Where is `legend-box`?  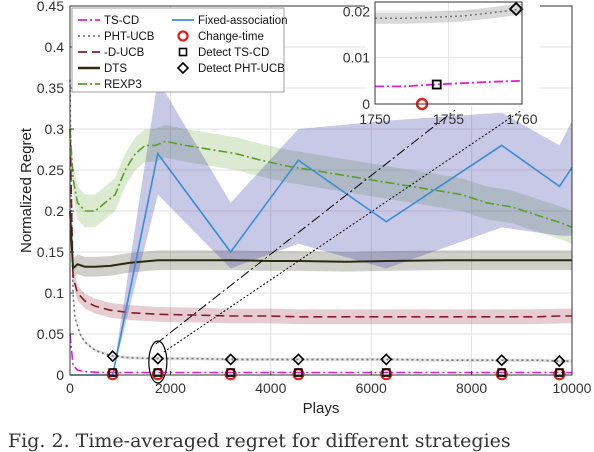 legend-box is located at coordinates (178, 50).